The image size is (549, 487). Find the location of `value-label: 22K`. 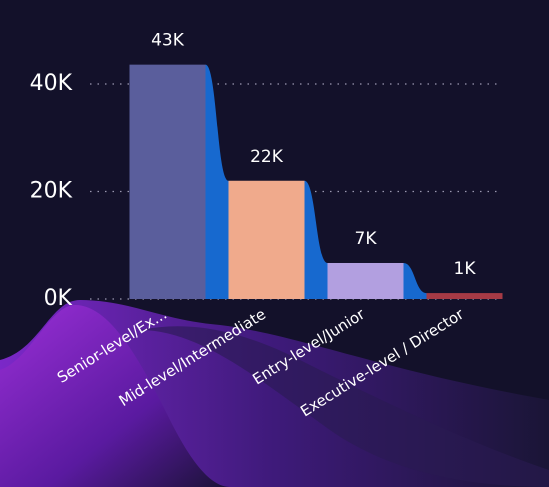

value-label: 22K is located at coordinates (267, 157).